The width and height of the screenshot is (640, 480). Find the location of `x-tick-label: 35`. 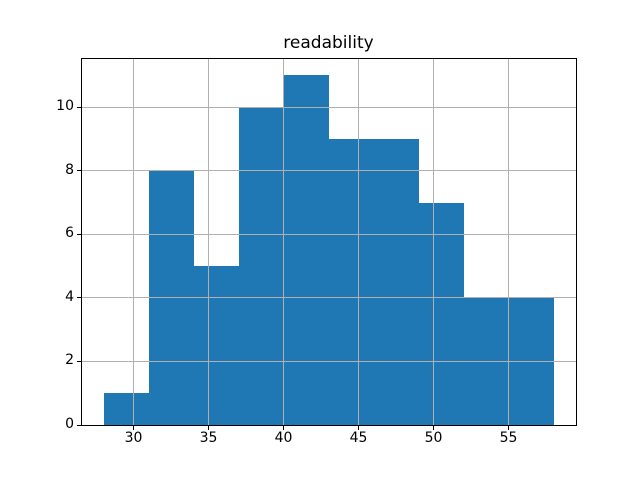

x-tick-label: 35 is located at coordinates (208, 438).